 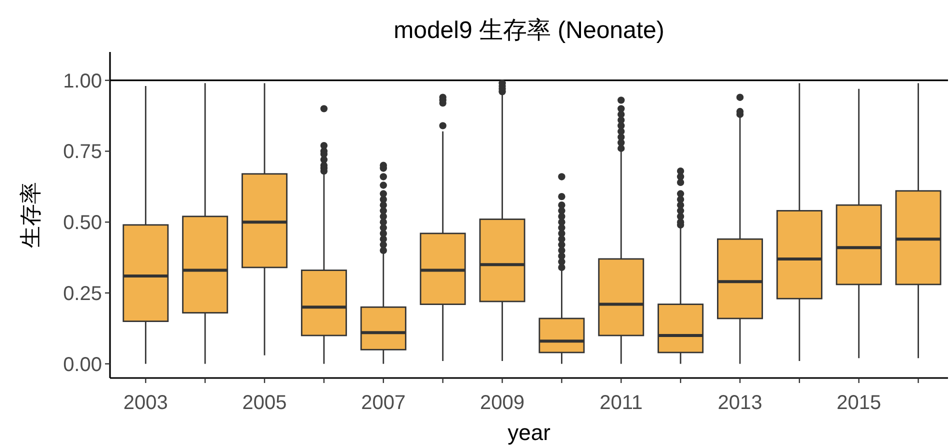 What do you see at coordinates (529, 30) in the screenshot?
I see `chart-title: model9 生存率 (Neonate)` at bounding box center [529, 30].